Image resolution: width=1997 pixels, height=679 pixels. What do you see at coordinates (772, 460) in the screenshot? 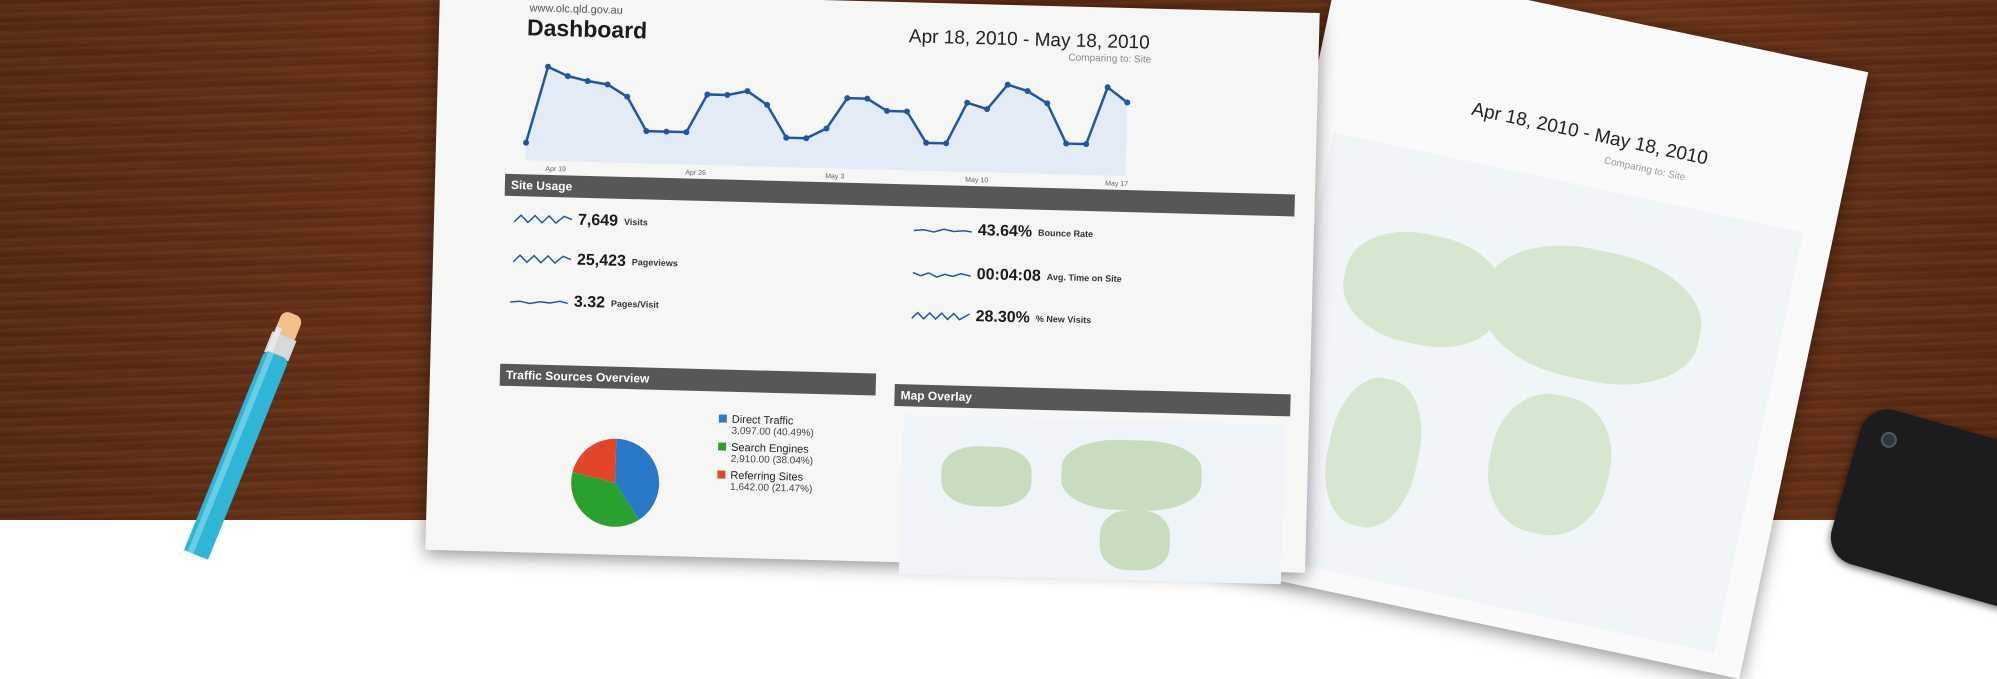
I see `legend-detail: 2,910.00 (38.04%)` at bounding box center [772, 460].